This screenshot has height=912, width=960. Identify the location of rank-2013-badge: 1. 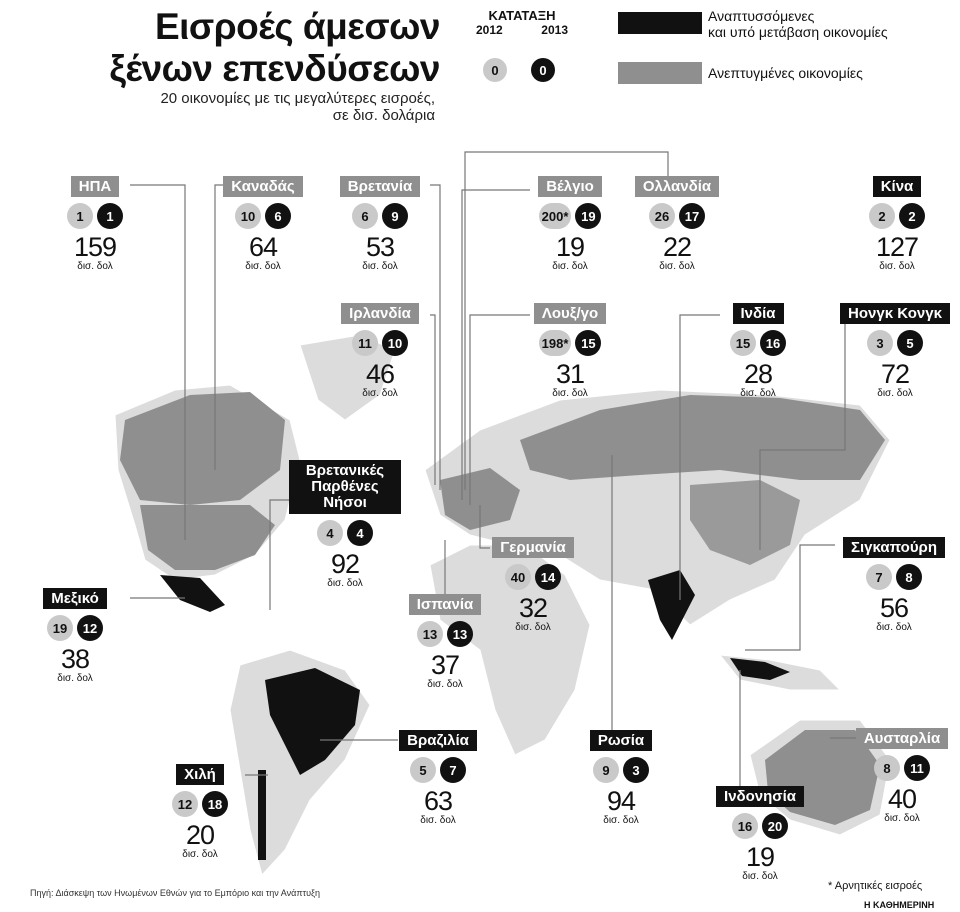
(110, 216).